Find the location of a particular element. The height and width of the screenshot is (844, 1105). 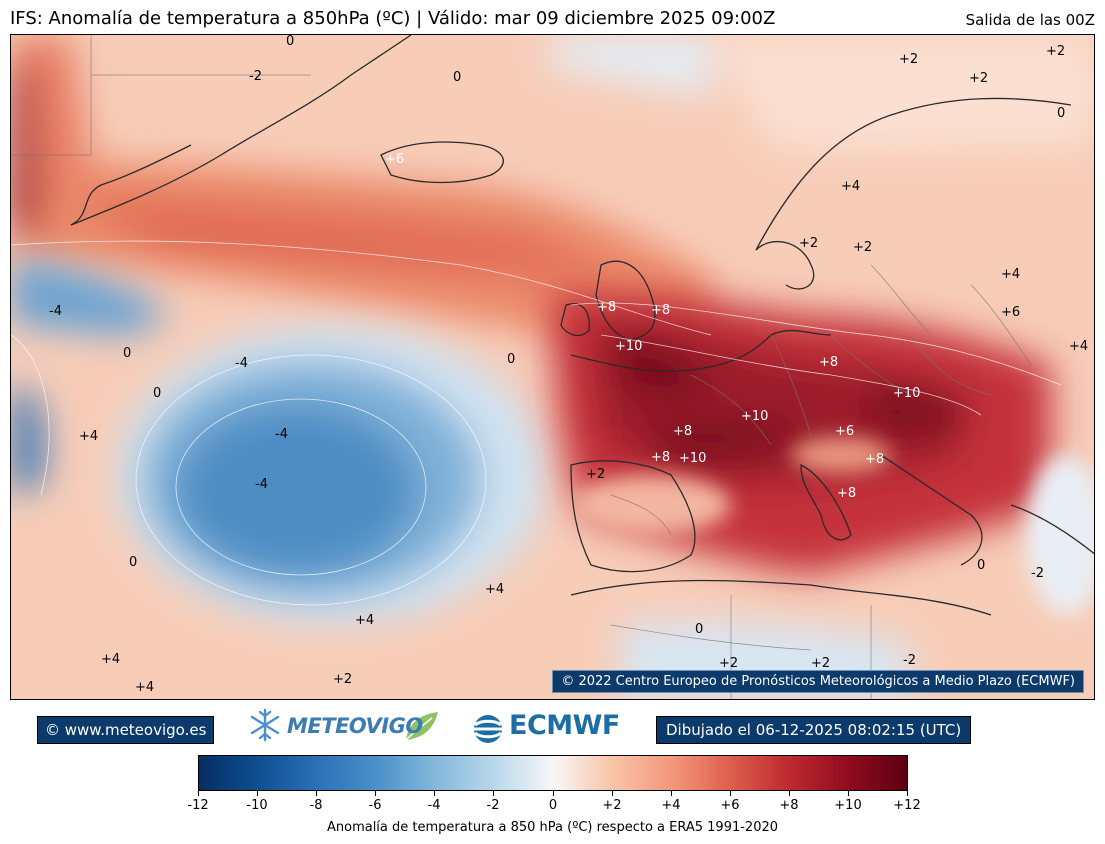

meteovigo-wordmark: METEOVIGO is located at coordinates (355, 726).